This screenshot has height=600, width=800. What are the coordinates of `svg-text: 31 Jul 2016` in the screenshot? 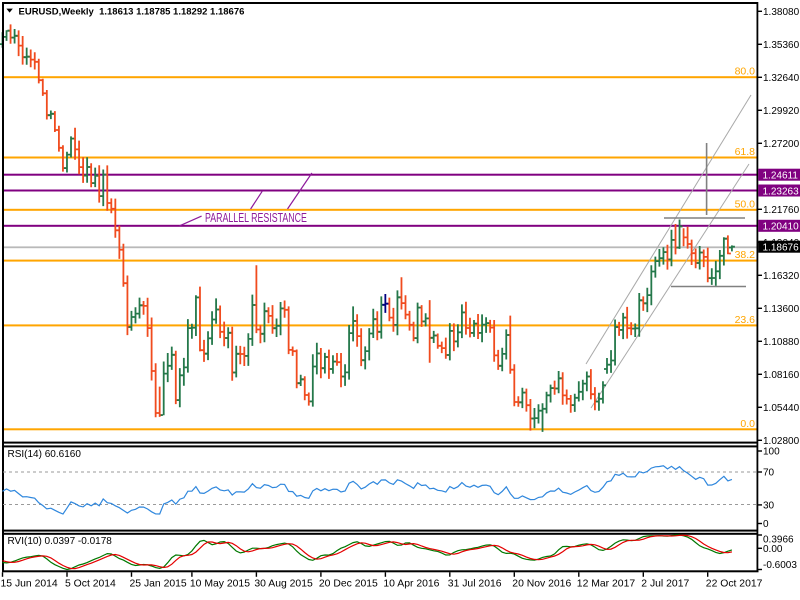 It's located at (475, 584).